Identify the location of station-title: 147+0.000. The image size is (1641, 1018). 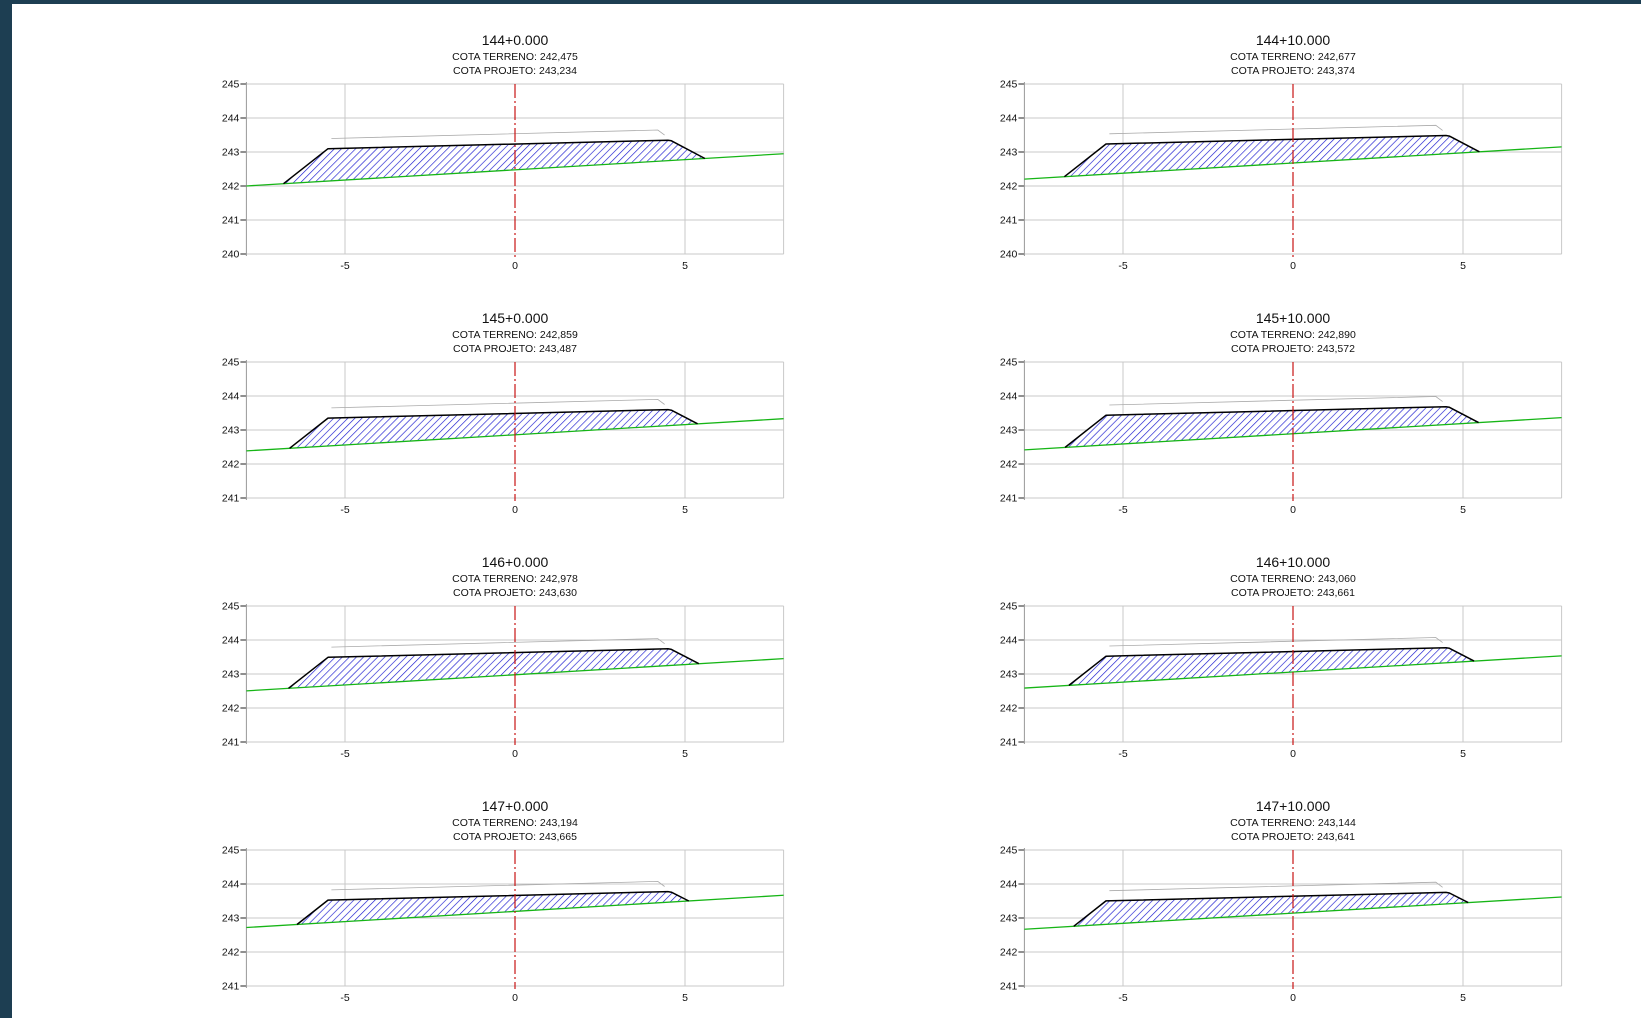
(515, 806).